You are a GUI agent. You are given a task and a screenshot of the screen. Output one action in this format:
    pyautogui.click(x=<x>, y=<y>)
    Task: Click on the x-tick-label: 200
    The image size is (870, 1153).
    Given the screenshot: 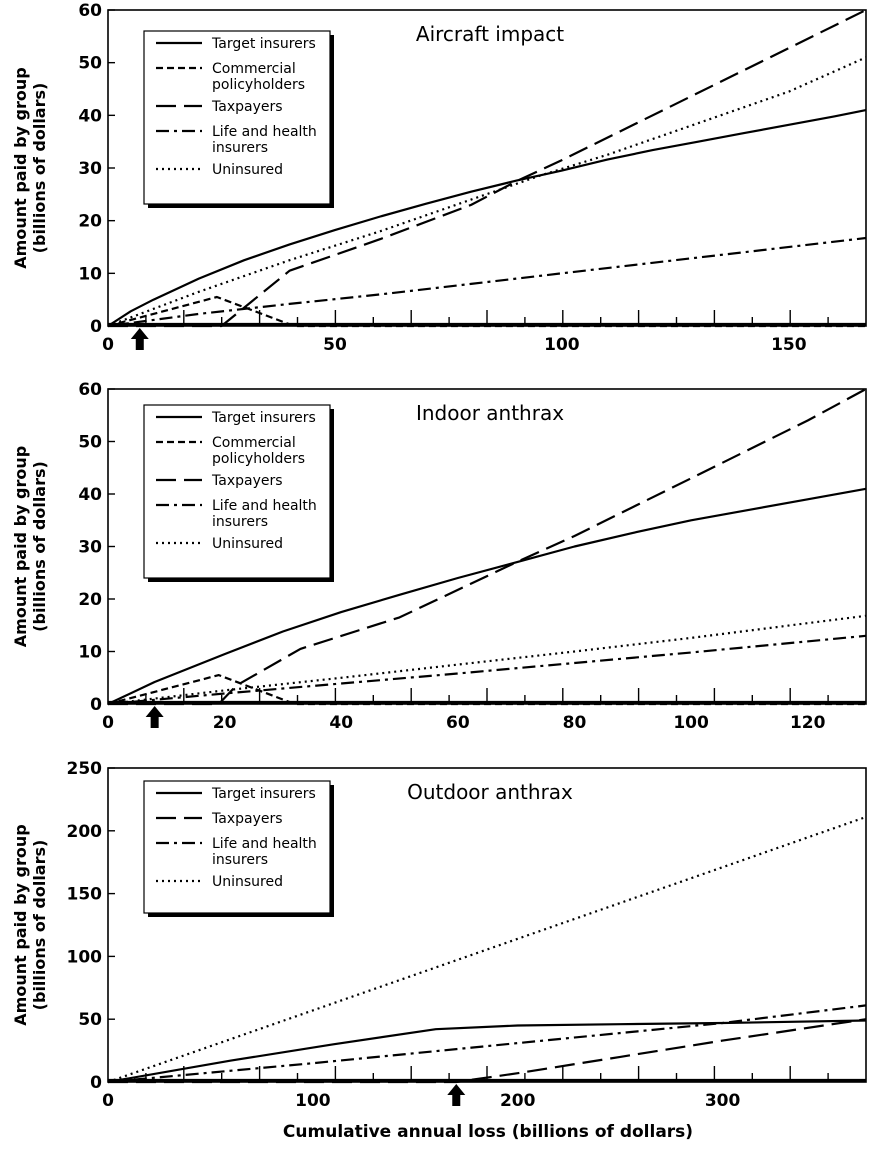 What is the action you would take?
    pyautogui.click(x=518, y=1101)
    